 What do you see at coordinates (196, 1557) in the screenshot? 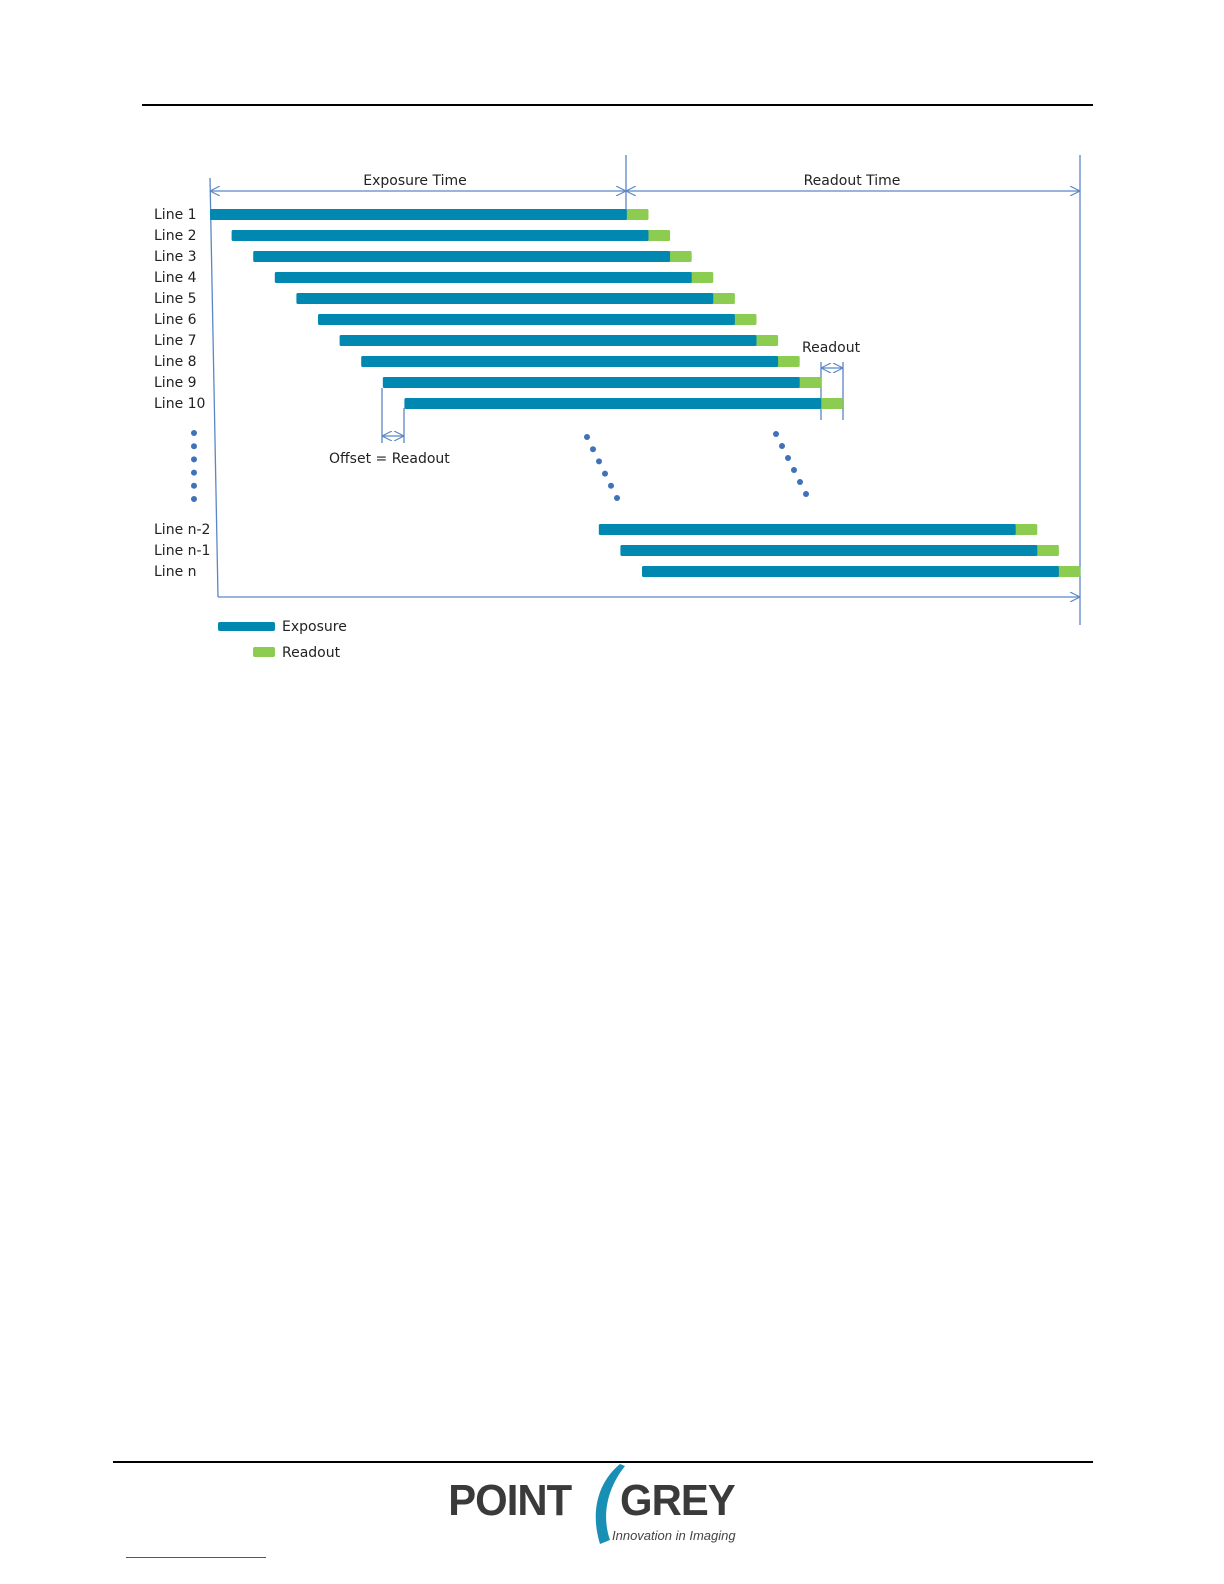
I see `footer-link` at bounding box center [196, 1557].